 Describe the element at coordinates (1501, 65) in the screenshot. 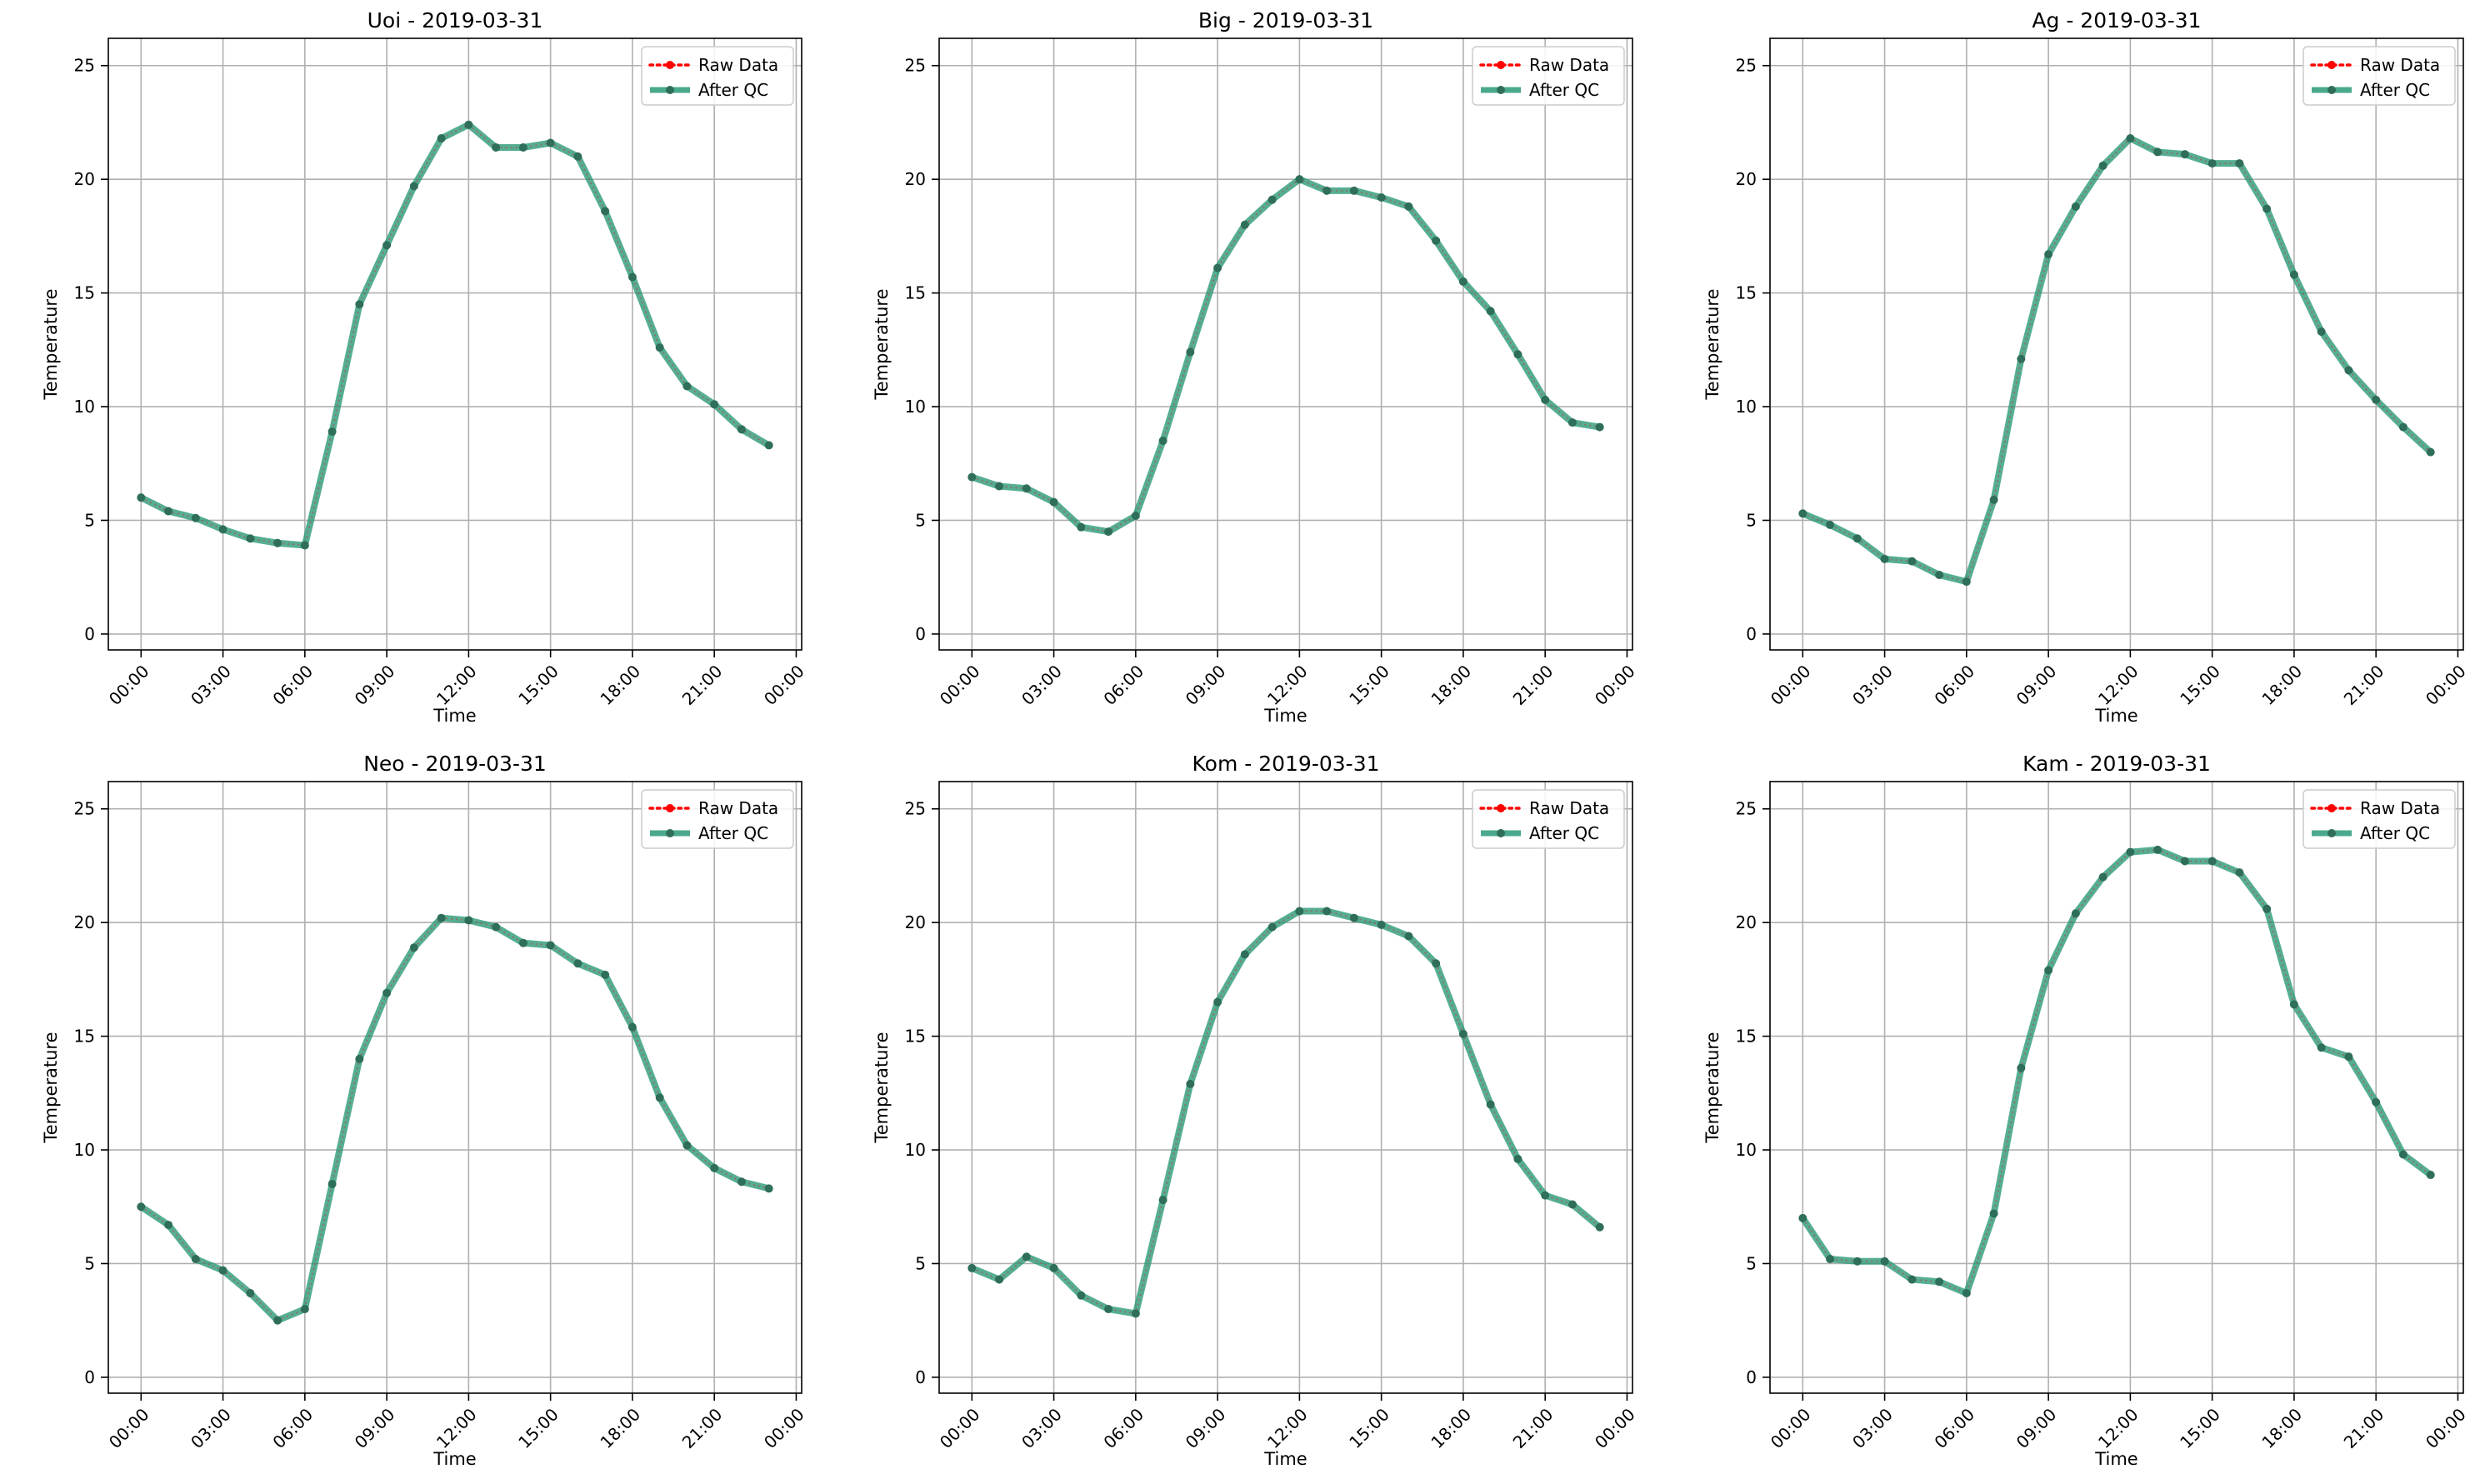

I see `legend-marker-raw-data` at that location.